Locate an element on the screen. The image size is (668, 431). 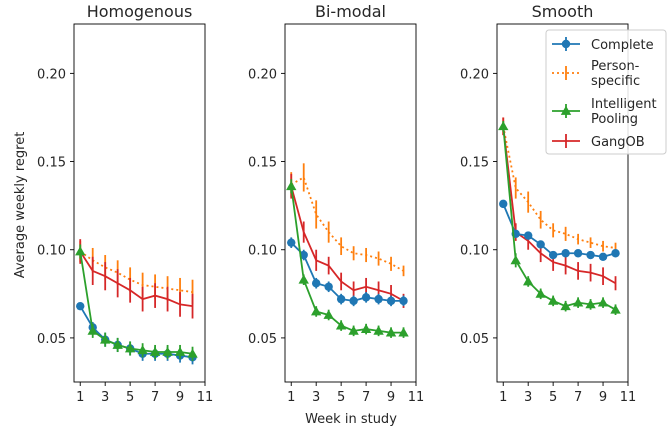
legend-entry: GangOB is located at coordinates (598, 142).